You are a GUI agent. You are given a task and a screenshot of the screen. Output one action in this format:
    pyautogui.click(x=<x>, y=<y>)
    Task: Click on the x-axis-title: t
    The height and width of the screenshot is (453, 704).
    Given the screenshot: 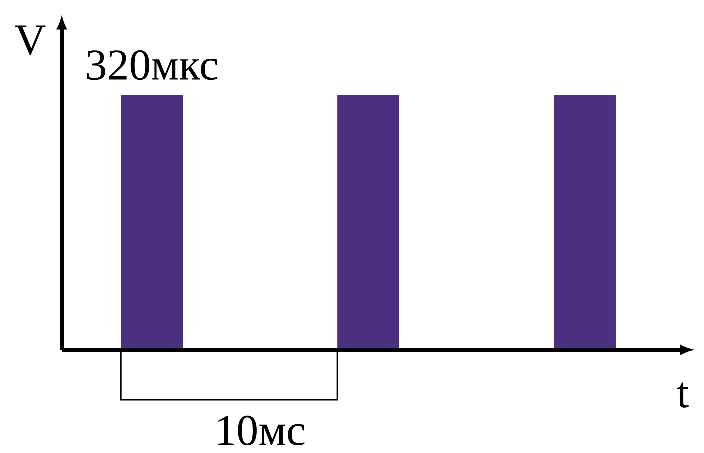 What is the action you would take?
    pyautogui.click(x=683, y=395)
    